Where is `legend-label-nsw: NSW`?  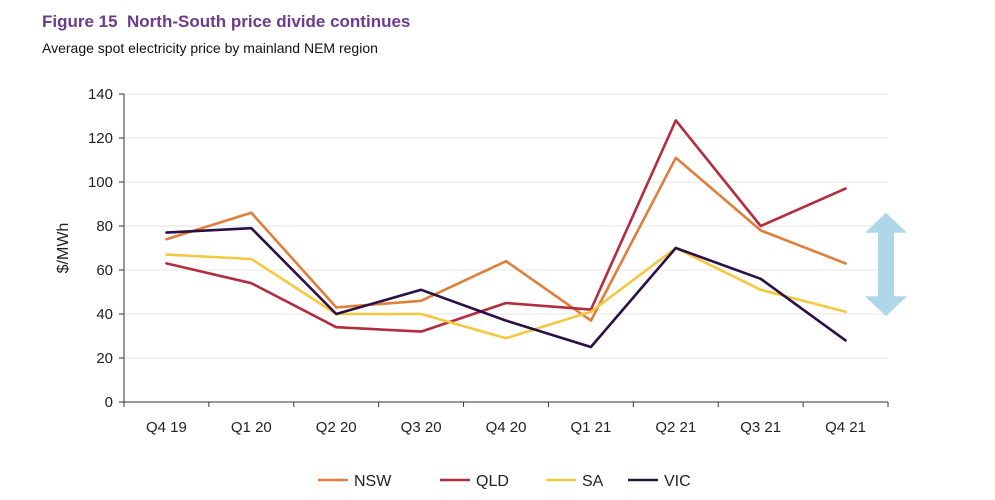
legend-label-nsw: NSW is located at coordinates (373, 481).